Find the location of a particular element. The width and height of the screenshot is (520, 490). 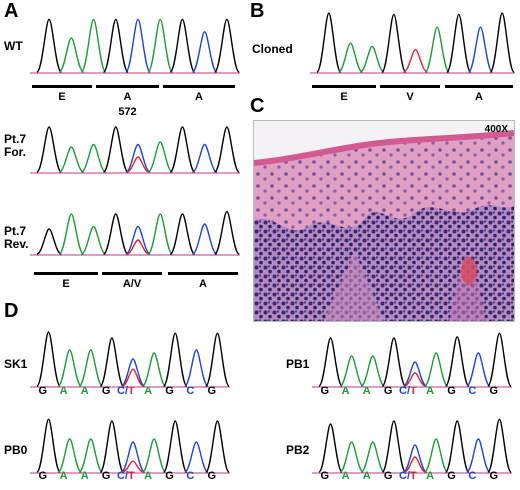

codon-label-a-top-3: A is located at coordinates (199, 97).